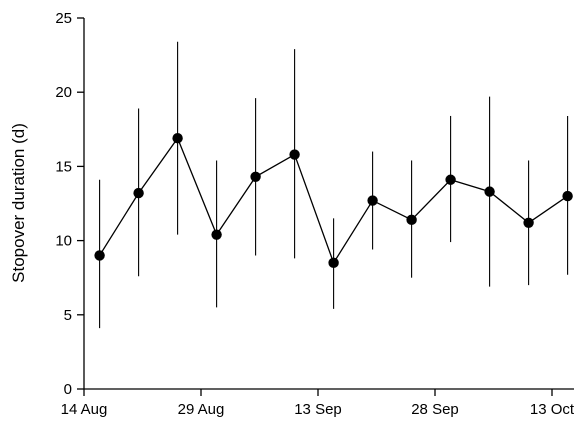 The width and height of the screenshot is (578, 425). I want to click on y-tick-label: 15, so click(63, 166).